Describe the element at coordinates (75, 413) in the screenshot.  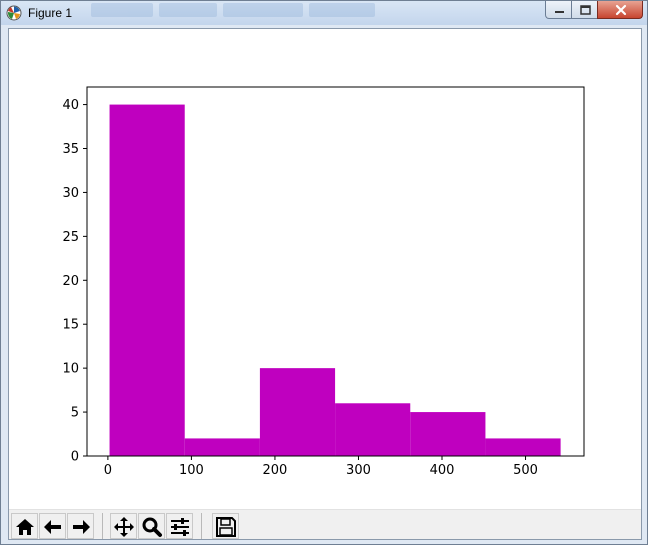
I see `y-tick-label: 5` at that location.